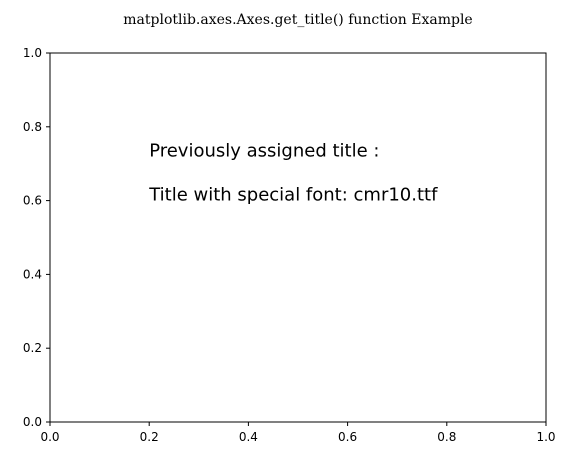  What do you see at coordinates (32, 274) in the screenshot?
I see `y-tick-label: 0.4` at bounding box center [32, 274].